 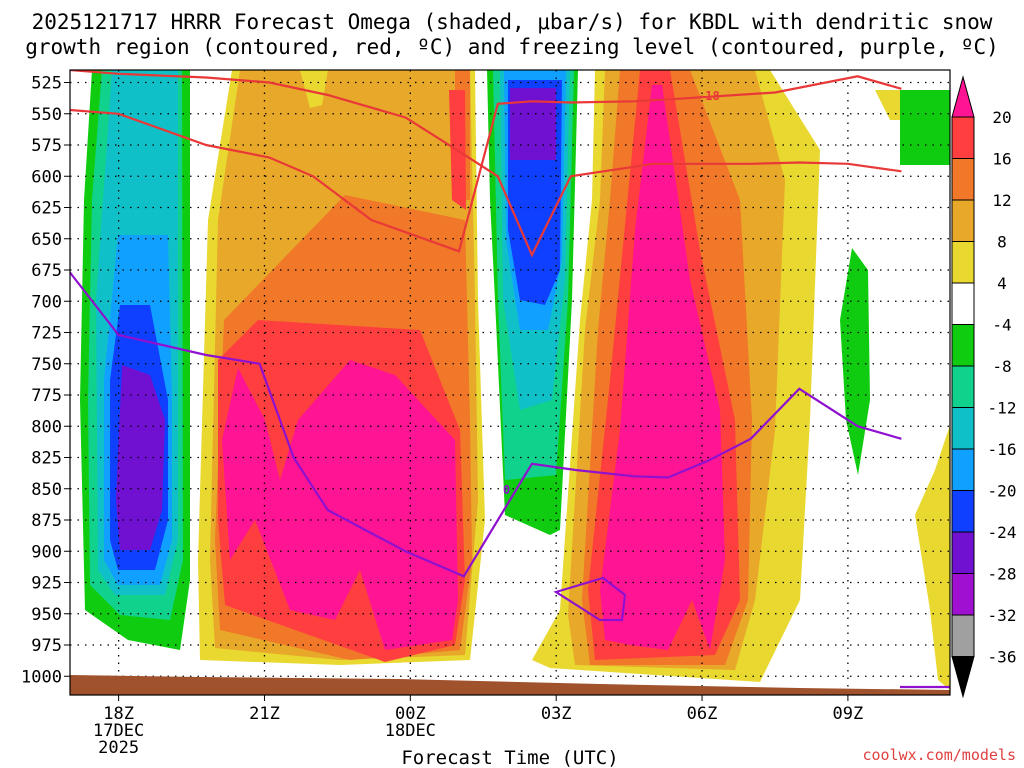 I want to click on y-tick-label-850: 850, so click(x=46, y=490).